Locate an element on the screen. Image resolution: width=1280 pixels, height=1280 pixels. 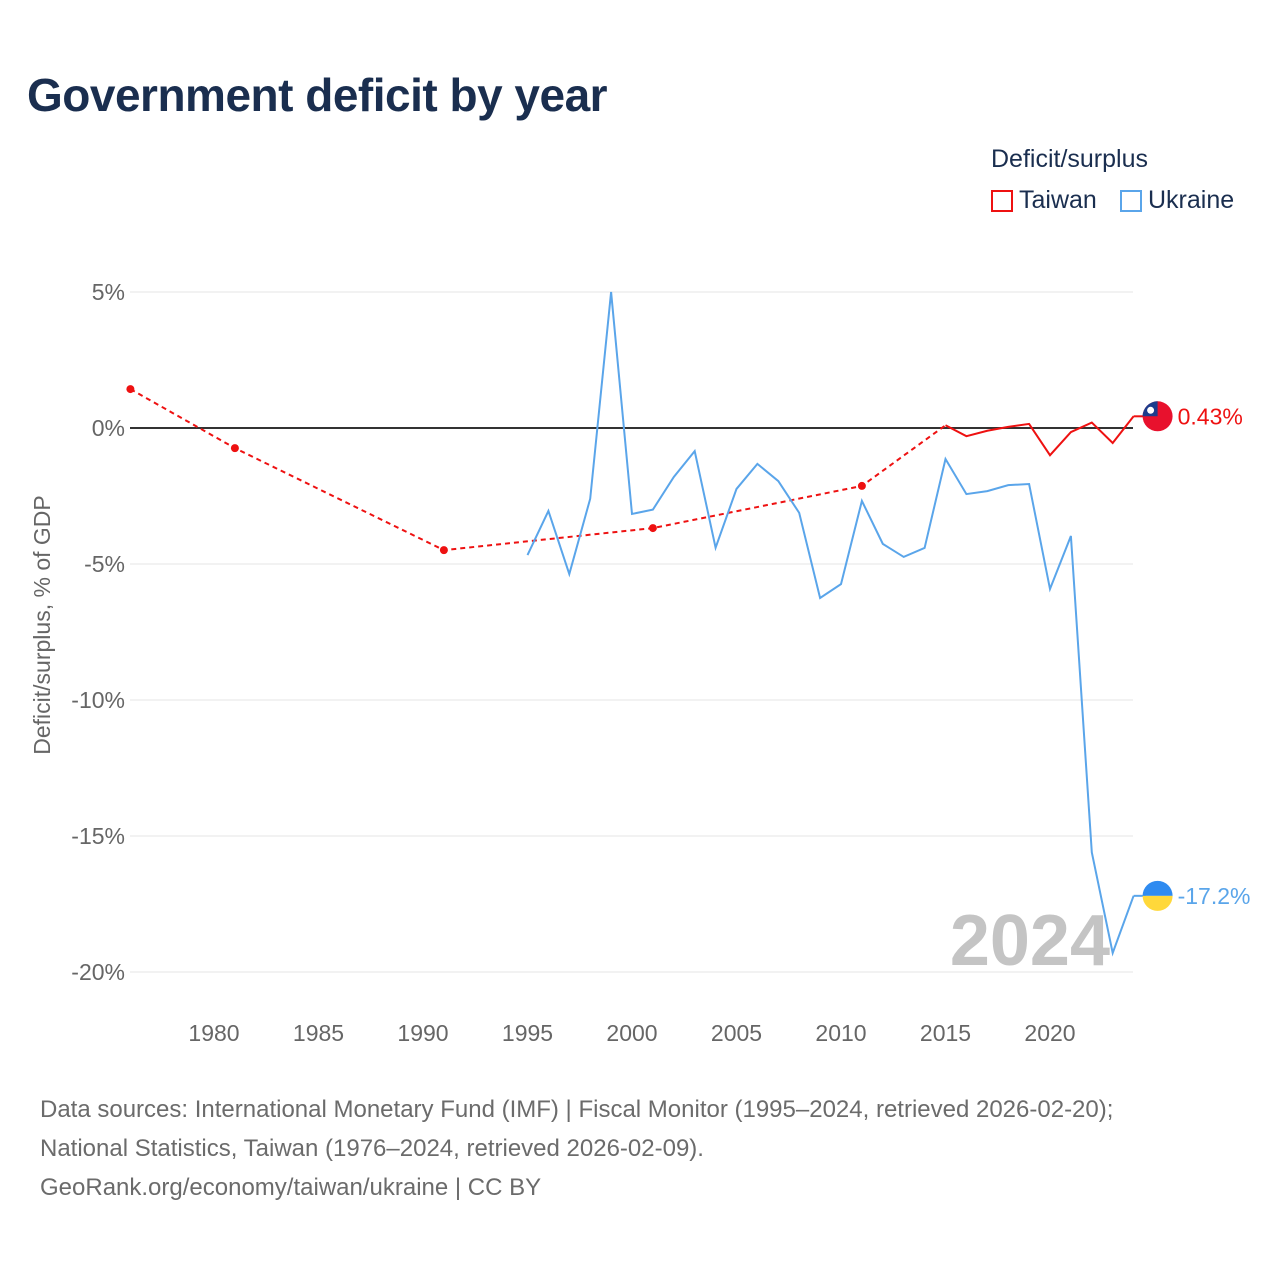
y-tick-label: -15% is located at coordinates (98, 836).